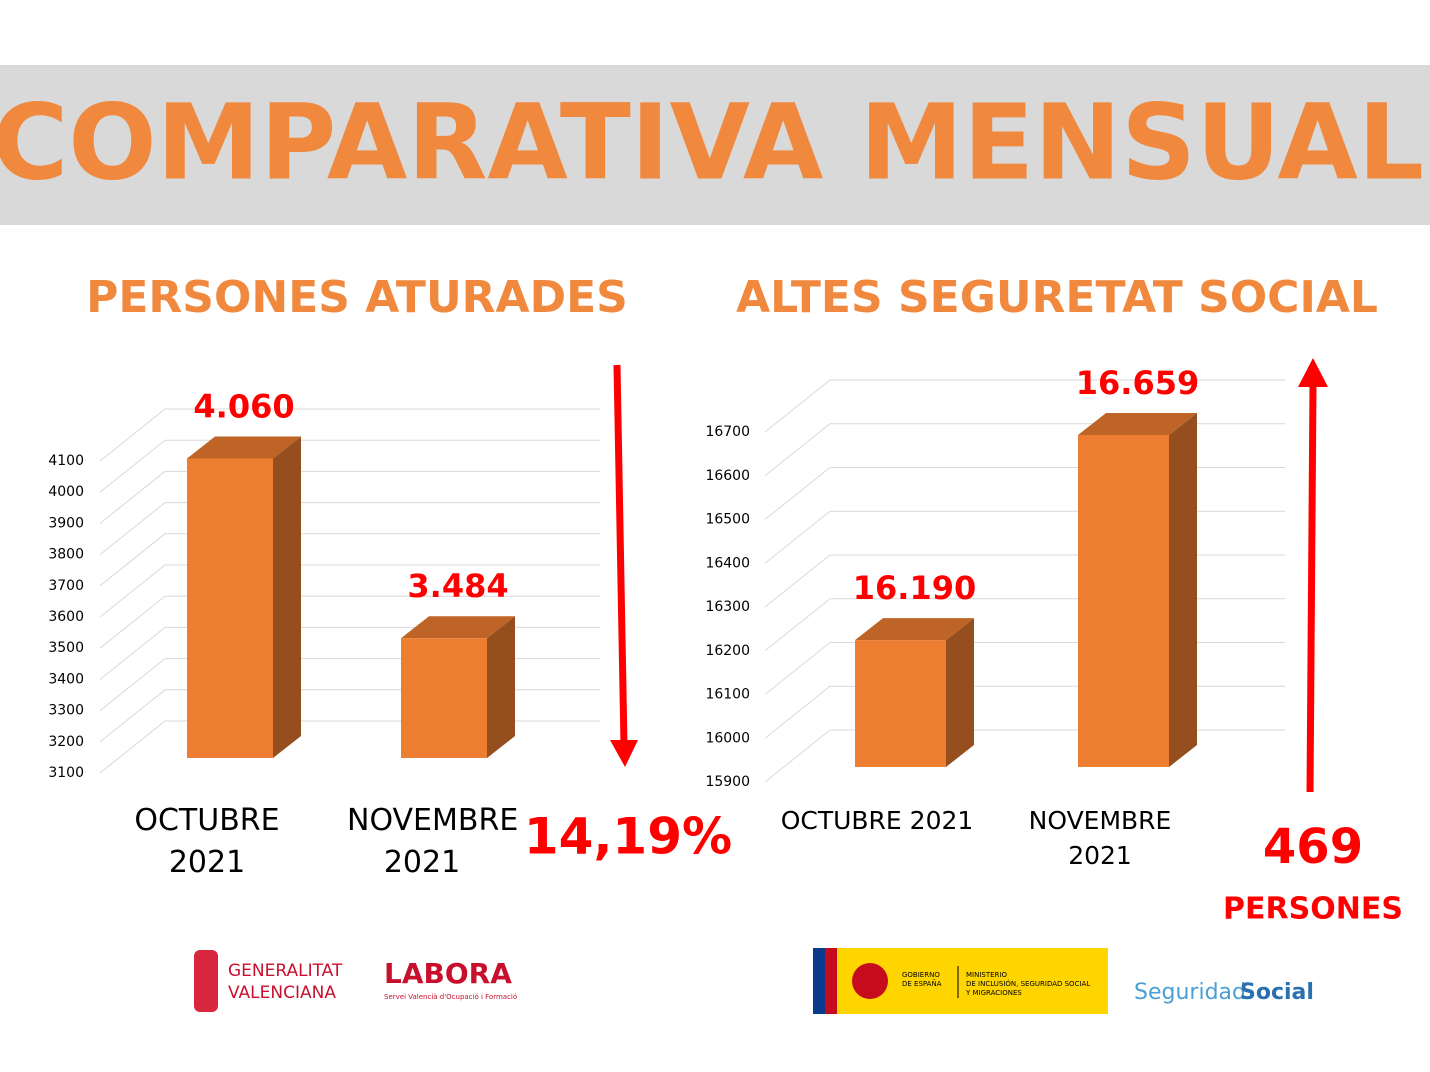 The image size is (1430, 1072). I want to click on logo-text: GENERALITAT, so click(285, 971).